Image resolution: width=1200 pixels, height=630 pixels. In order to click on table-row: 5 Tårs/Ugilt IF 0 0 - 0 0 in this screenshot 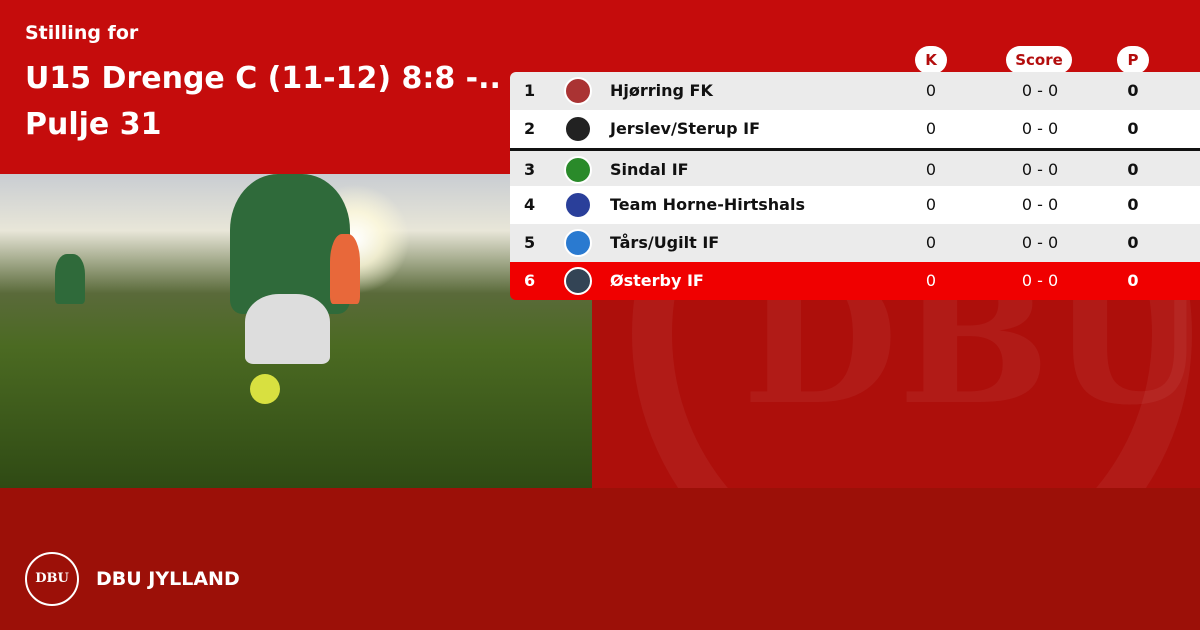, I will do `click(855, 243)`.